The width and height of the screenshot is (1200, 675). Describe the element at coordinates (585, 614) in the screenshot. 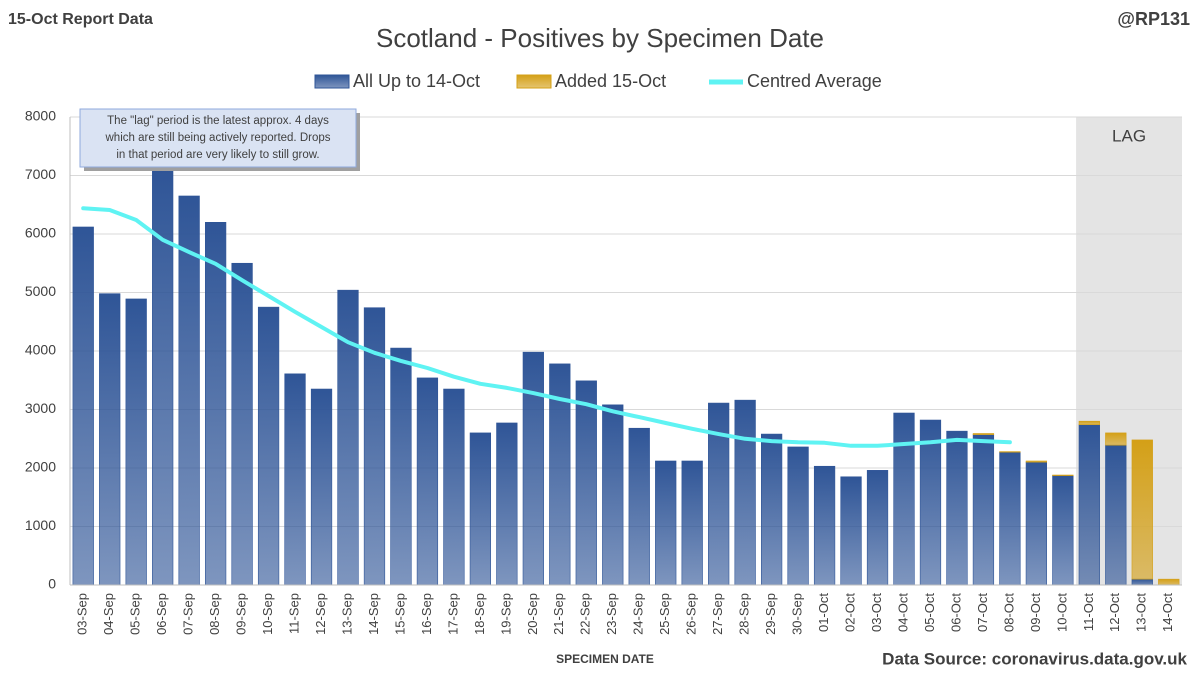

I see `x-tick-label: 22-Sep` at that location.